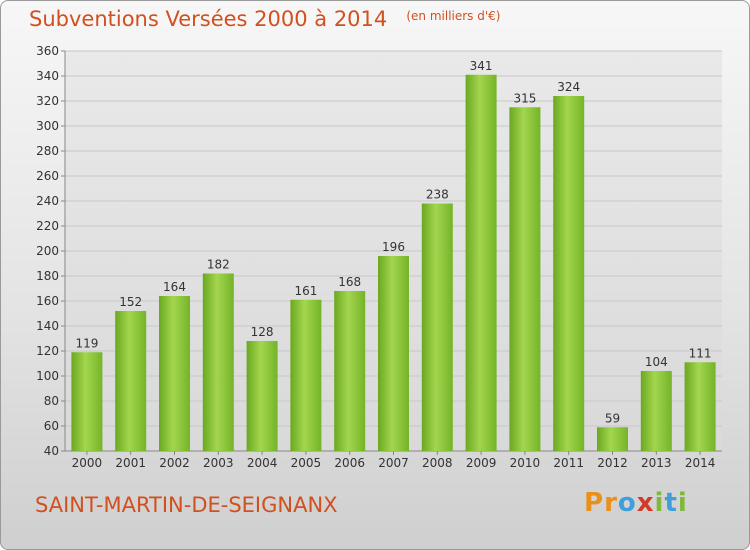 The image size is (750, 550). I want to click on x-tick-label: 2009, so click(481, 463).